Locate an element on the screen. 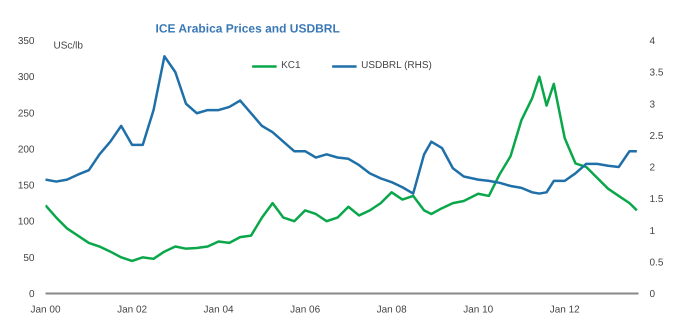 Image resolution: width=683 pixels, height=333 pixels. x-tick-label: Jan 02 is located at coordinates (132, 310).